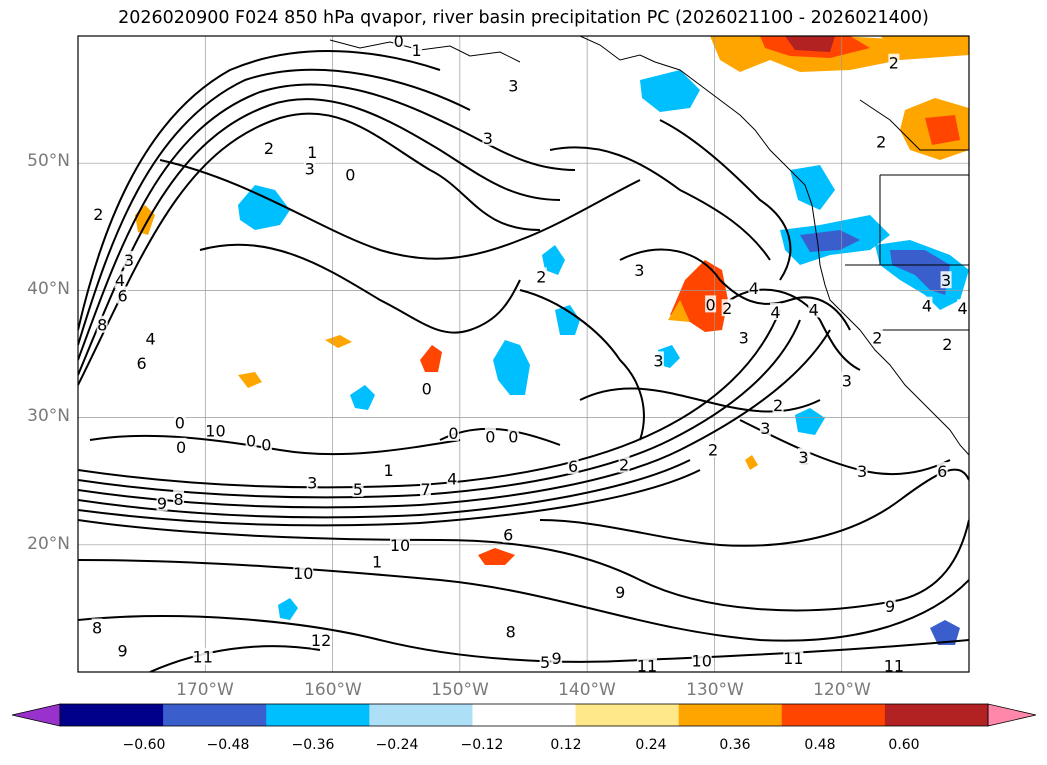 This screenshot has width=1047, height=765. I want to click on colorbar-tick: 0.36, so click(735, 745).